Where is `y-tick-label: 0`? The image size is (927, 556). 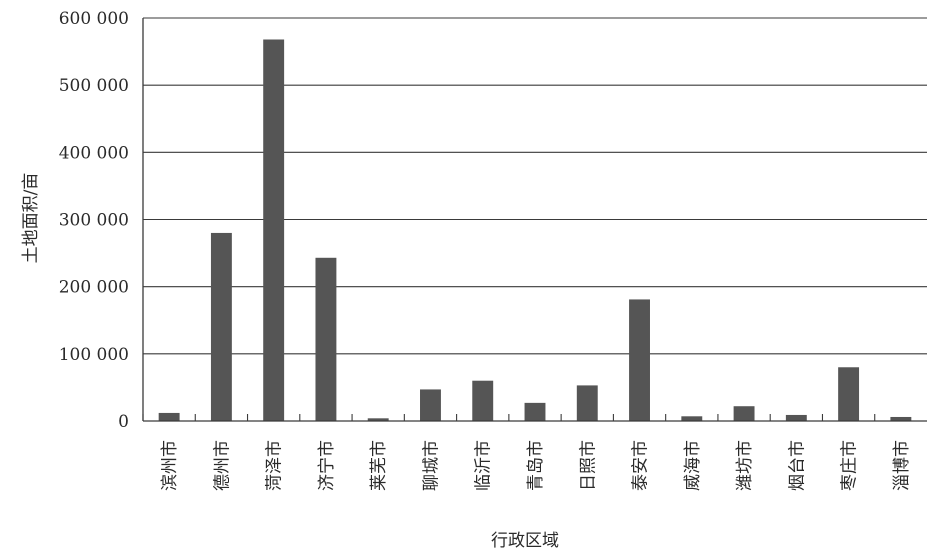 y-tick-label: 0 is located at coordinates (123, 422).